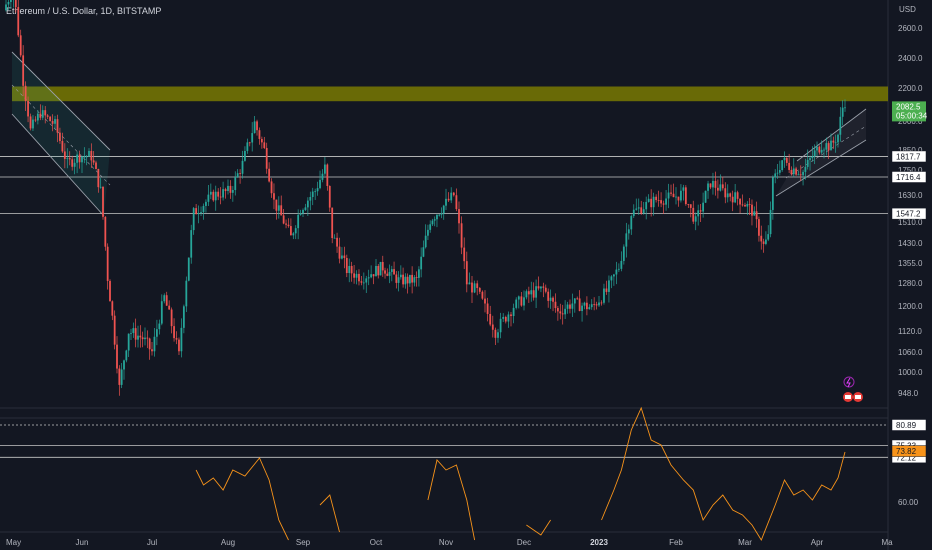  I want to click on x-tick-label: Jun, so click(82, 542).